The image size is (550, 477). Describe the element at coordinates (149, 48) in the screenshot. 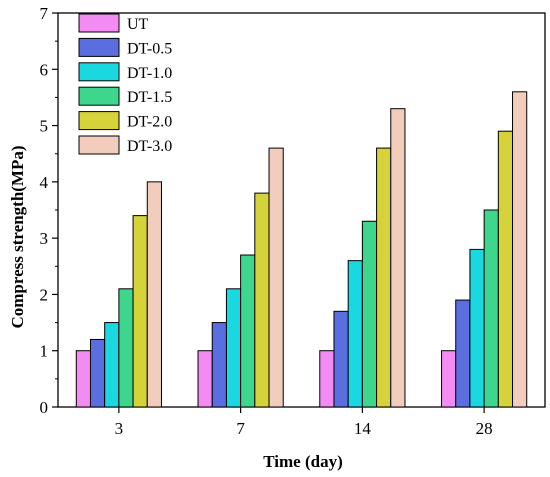

I see `legend-label-dt-0-5: DT-0.5` at that location.